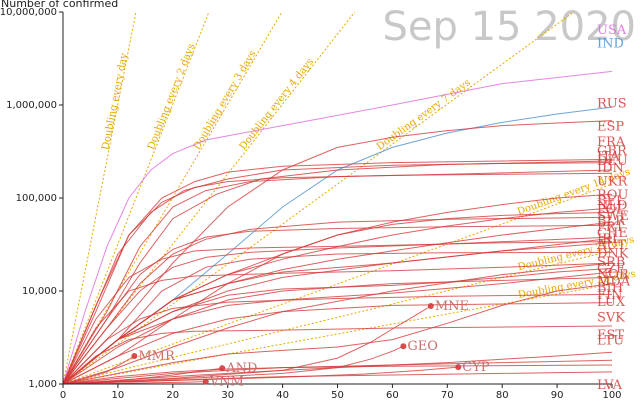 The width and height of the screenshot is (640, 400). What do you see at coordinates (502, 395) in the screenshot?
I see `x-tick-label: 80` at bounding box center [502, 395].